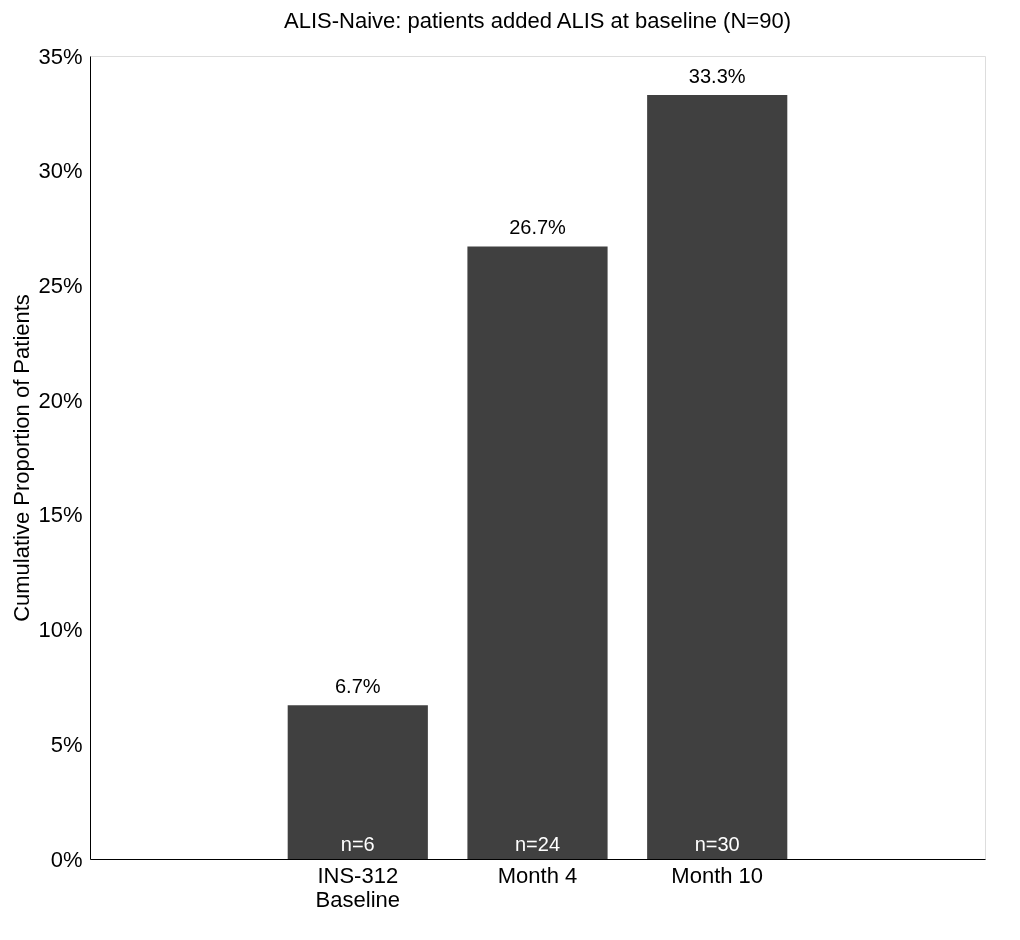 This screenshot has width=1020, height=940. What do you see at coordinates (717, 844) in the screenshot?
I see `annotation: n=30` at bounding box center [717, 844].